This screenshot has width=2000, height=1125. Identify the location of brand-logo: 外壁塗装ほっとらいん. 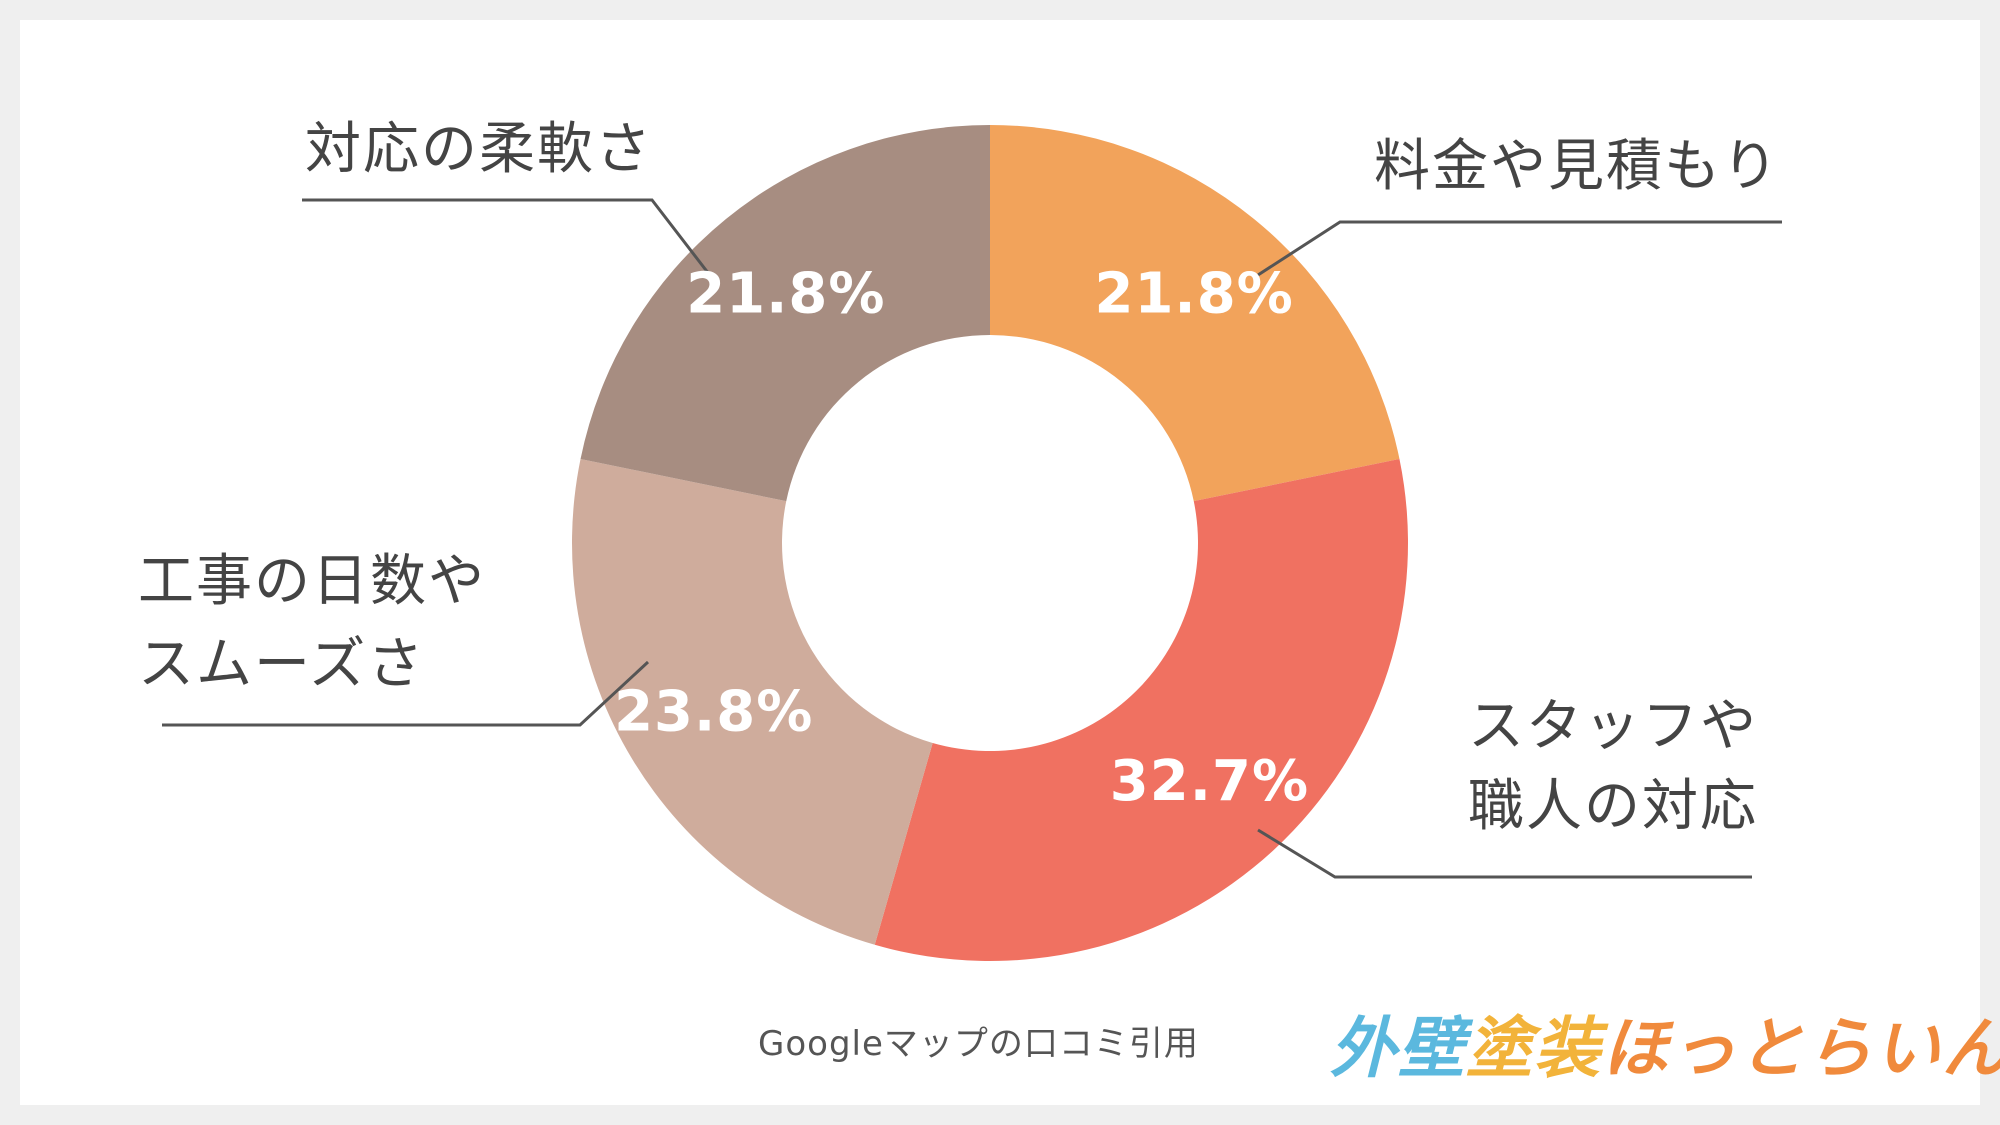
(1665, 1041).